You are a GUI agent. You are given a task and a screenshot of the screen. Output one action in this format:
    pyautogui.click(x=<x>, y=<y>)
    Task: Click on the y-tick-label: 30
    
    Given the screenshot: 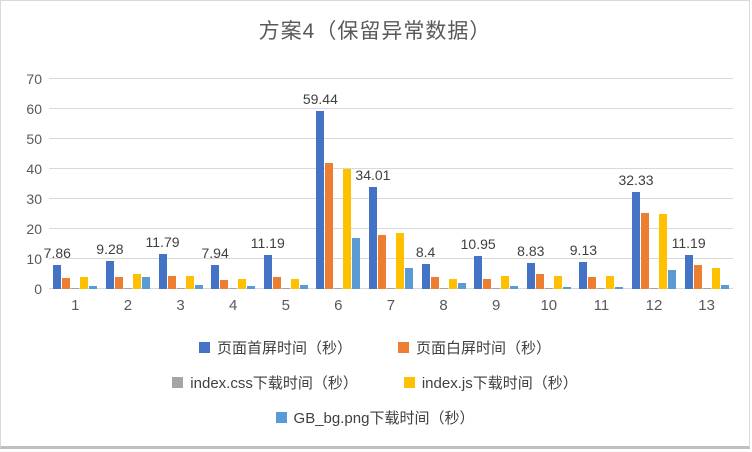 What is the action you would take?
    pyautogui.click(x=34, y=199)
    